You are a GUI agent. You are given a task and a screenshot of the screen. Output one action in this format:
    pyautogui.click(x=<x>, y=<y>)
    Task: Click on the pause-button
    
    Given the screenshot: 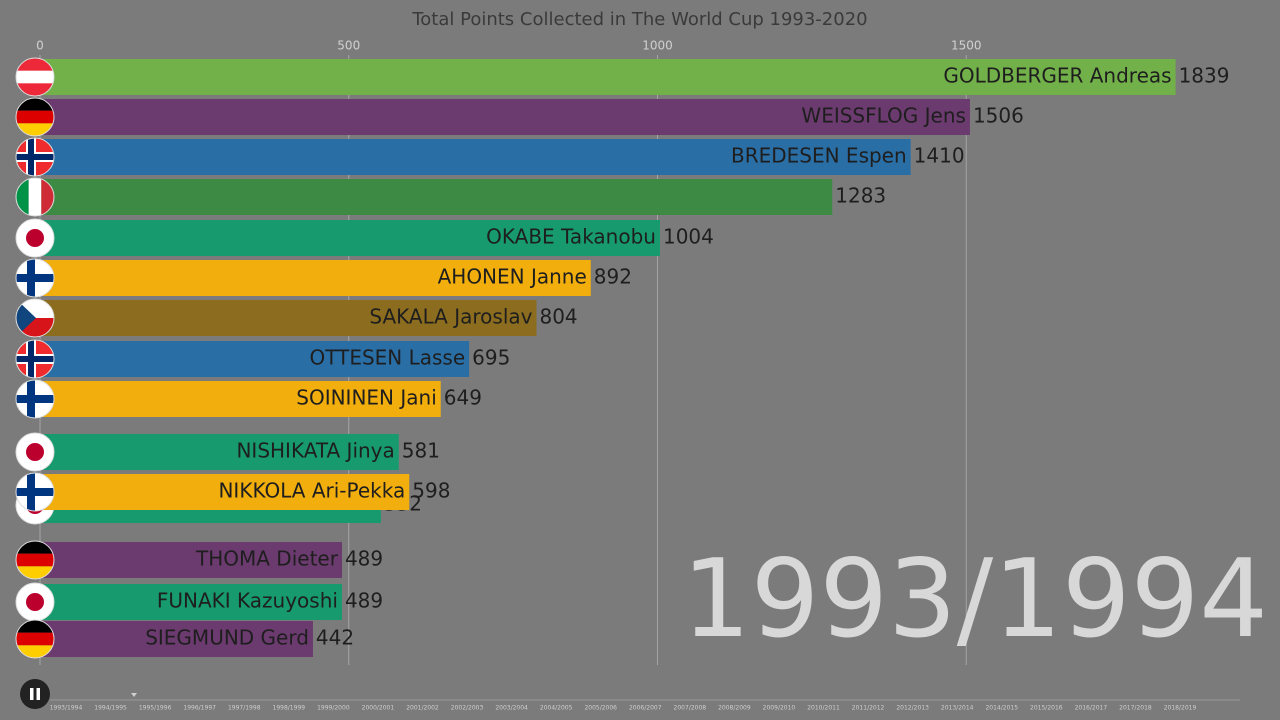 What is the action you would take?
    pyautogui.click(x=35, y=694)
    